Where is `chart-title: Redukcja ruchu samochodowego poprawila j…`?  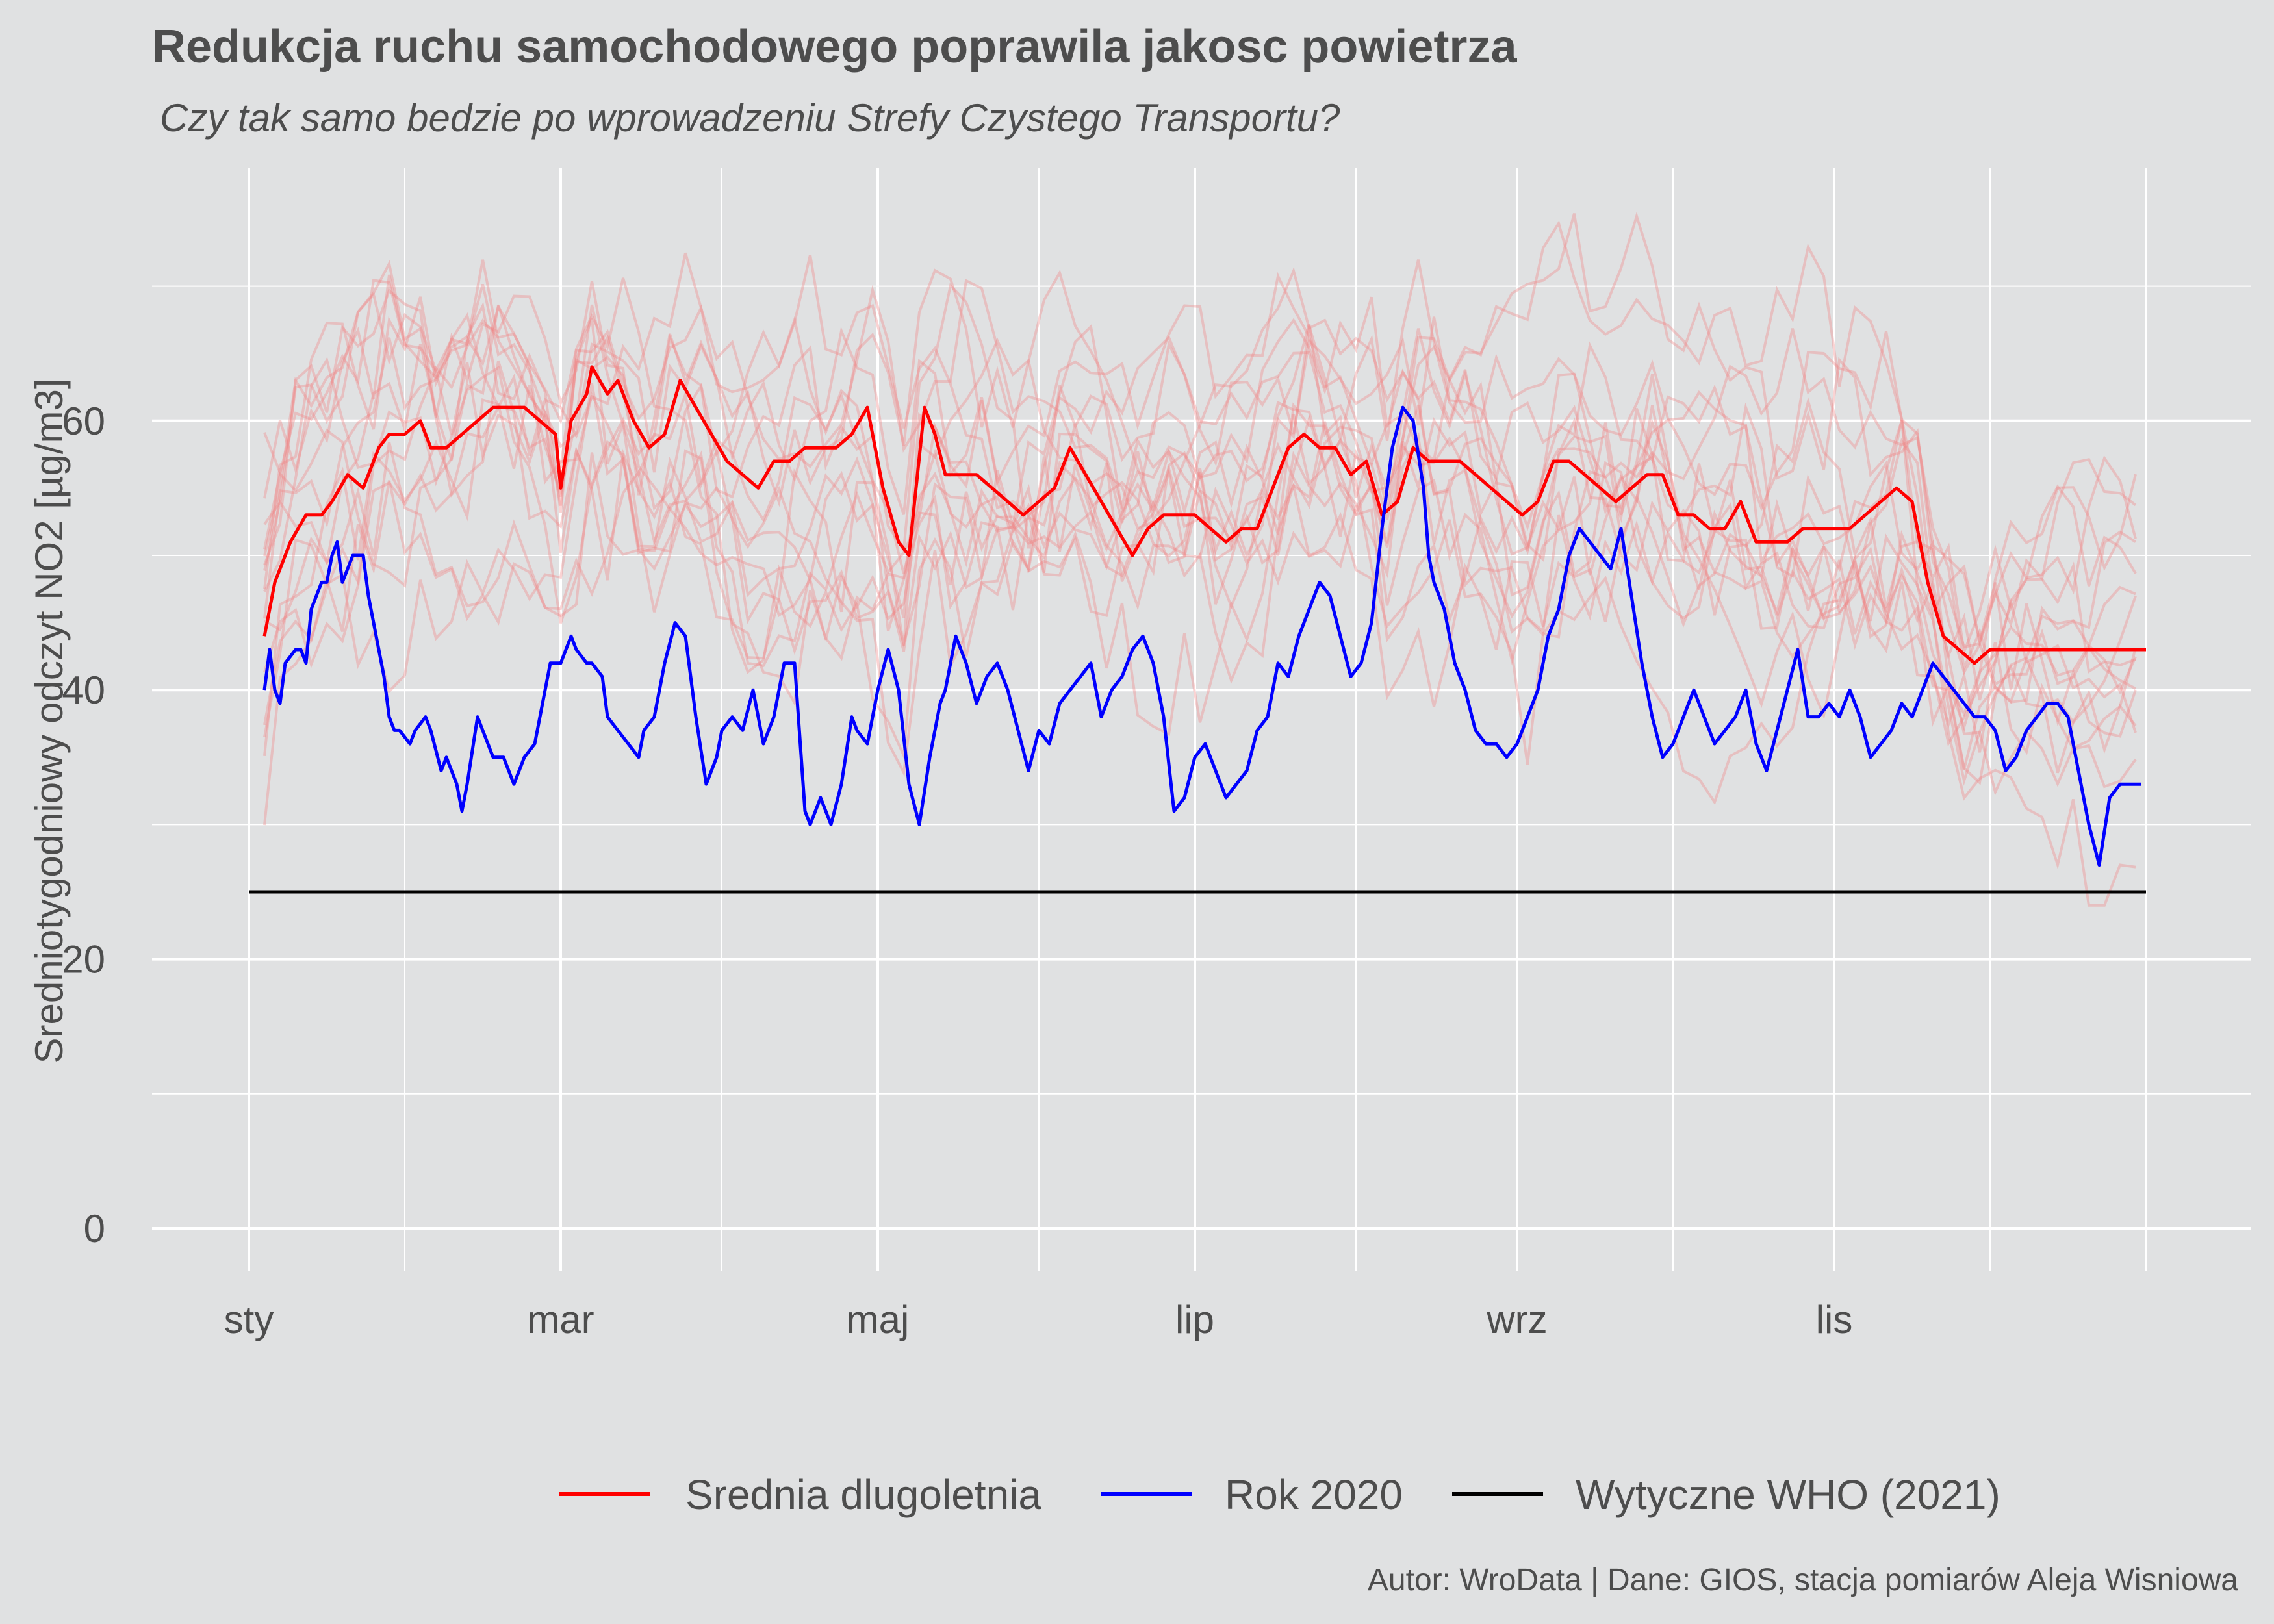 chart-title: Redukcja ruchu samochodowego poprawila j… is located at coordinates (834, 47).